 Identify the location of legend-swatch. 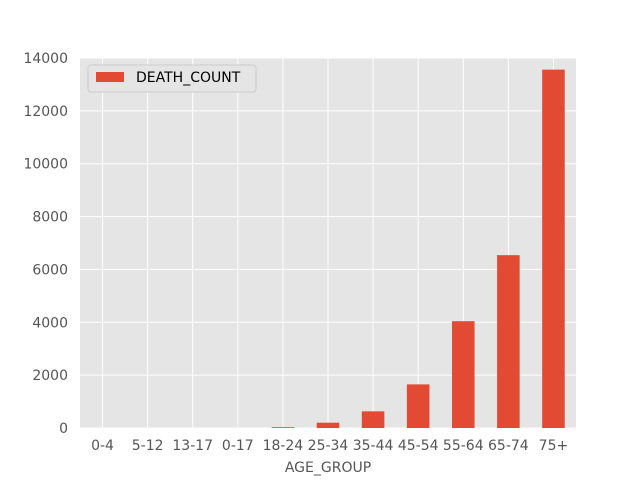
(110, 77).